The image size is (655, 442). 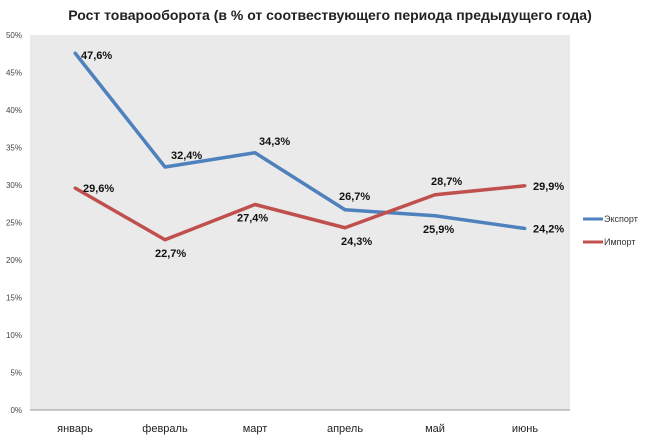 What do you see at coordinates (354, 197) in the screenshot?
I see `data-label: 26,7%` at bounding box center [354, 197].